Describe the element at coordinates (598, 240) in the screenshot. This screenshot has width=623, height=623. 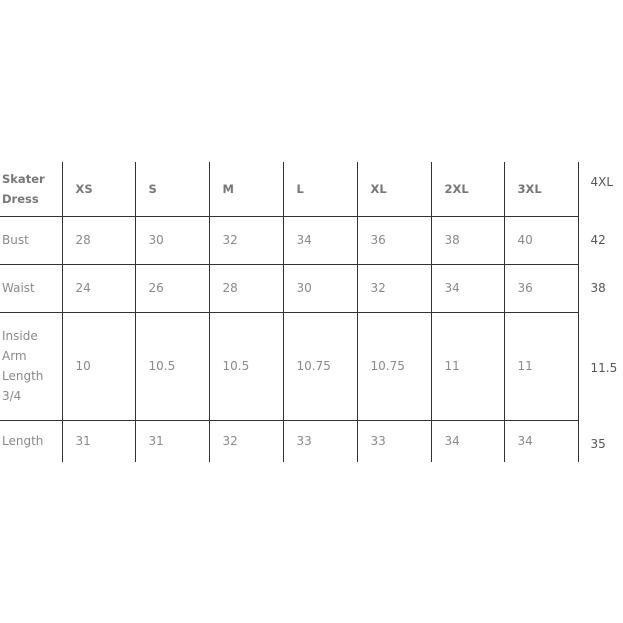
I see `table-cell: 42` at that location.